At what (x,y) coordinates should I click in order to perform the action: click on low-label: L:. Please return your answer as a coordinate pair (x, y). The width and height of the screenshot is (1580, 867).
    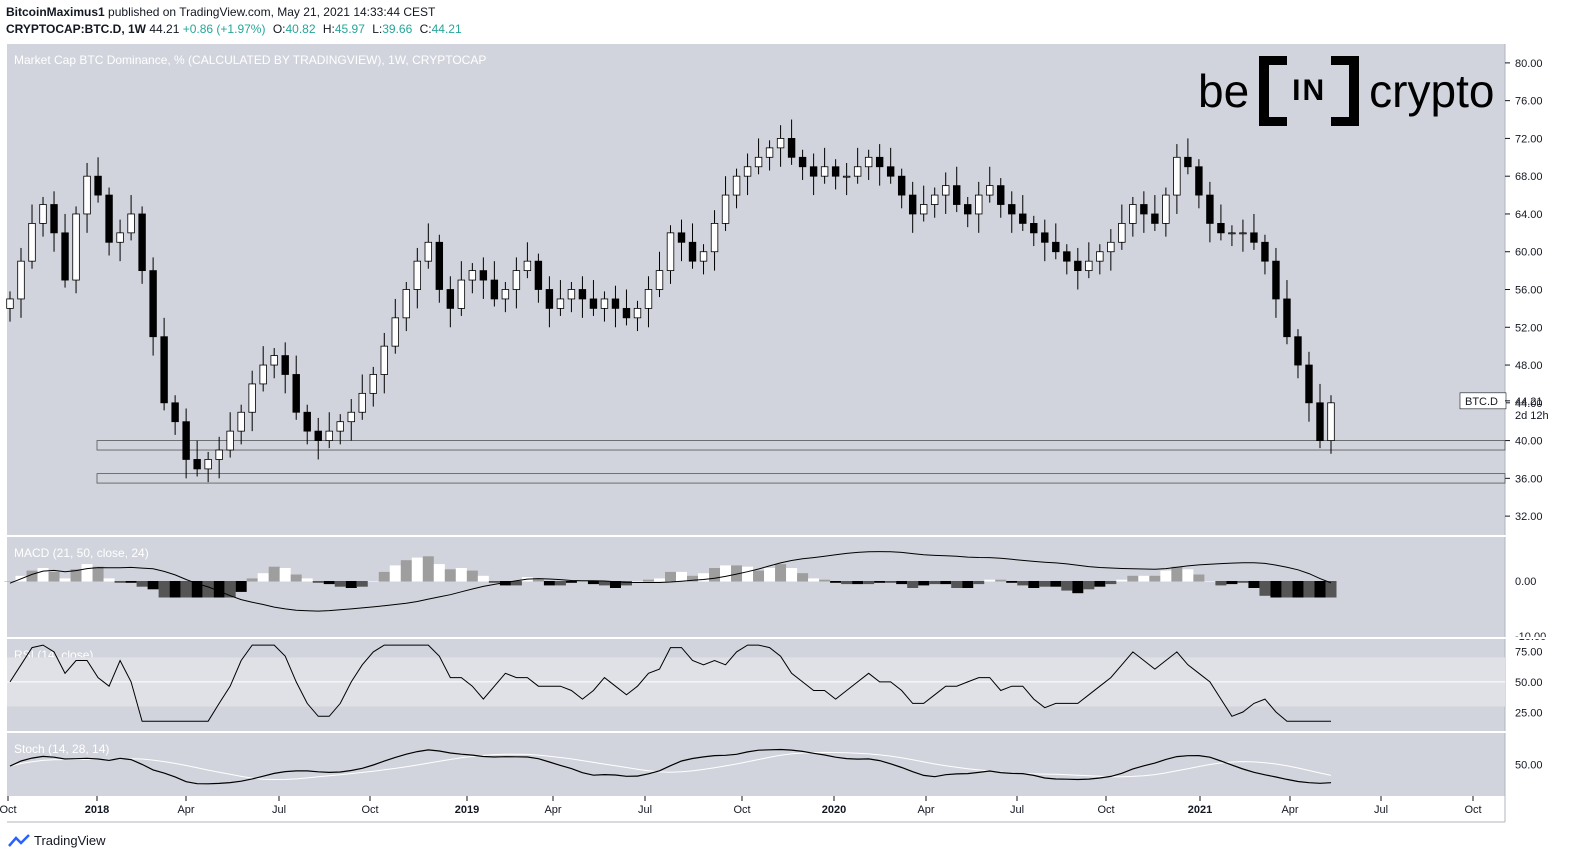
    Looking at the image, I should click on (377, 29).